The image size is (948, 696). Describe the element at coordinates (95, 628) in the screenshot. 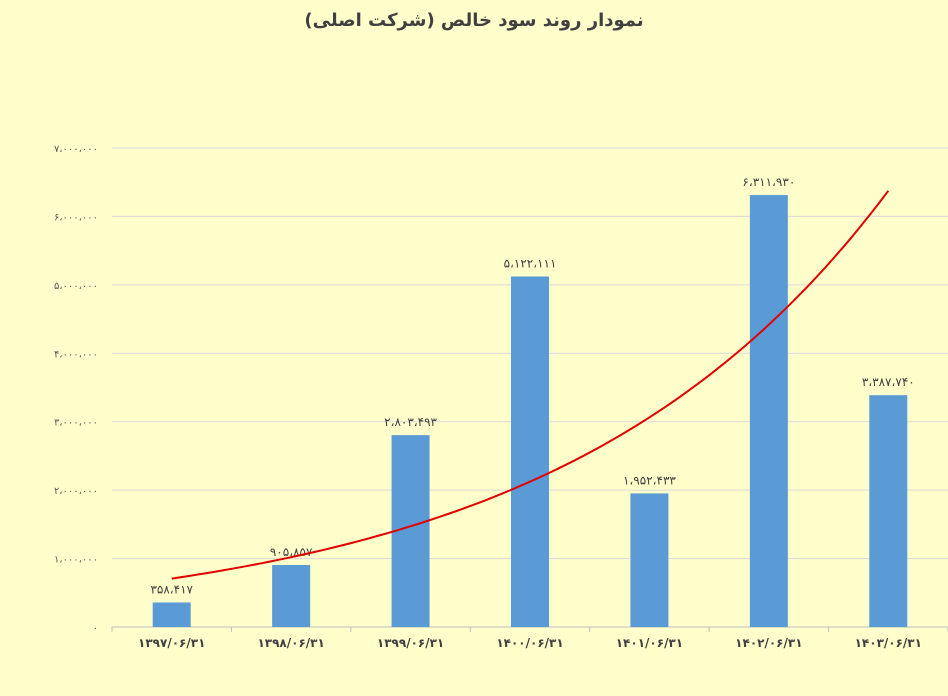

I see `y-tick-label: ۰` at that location.